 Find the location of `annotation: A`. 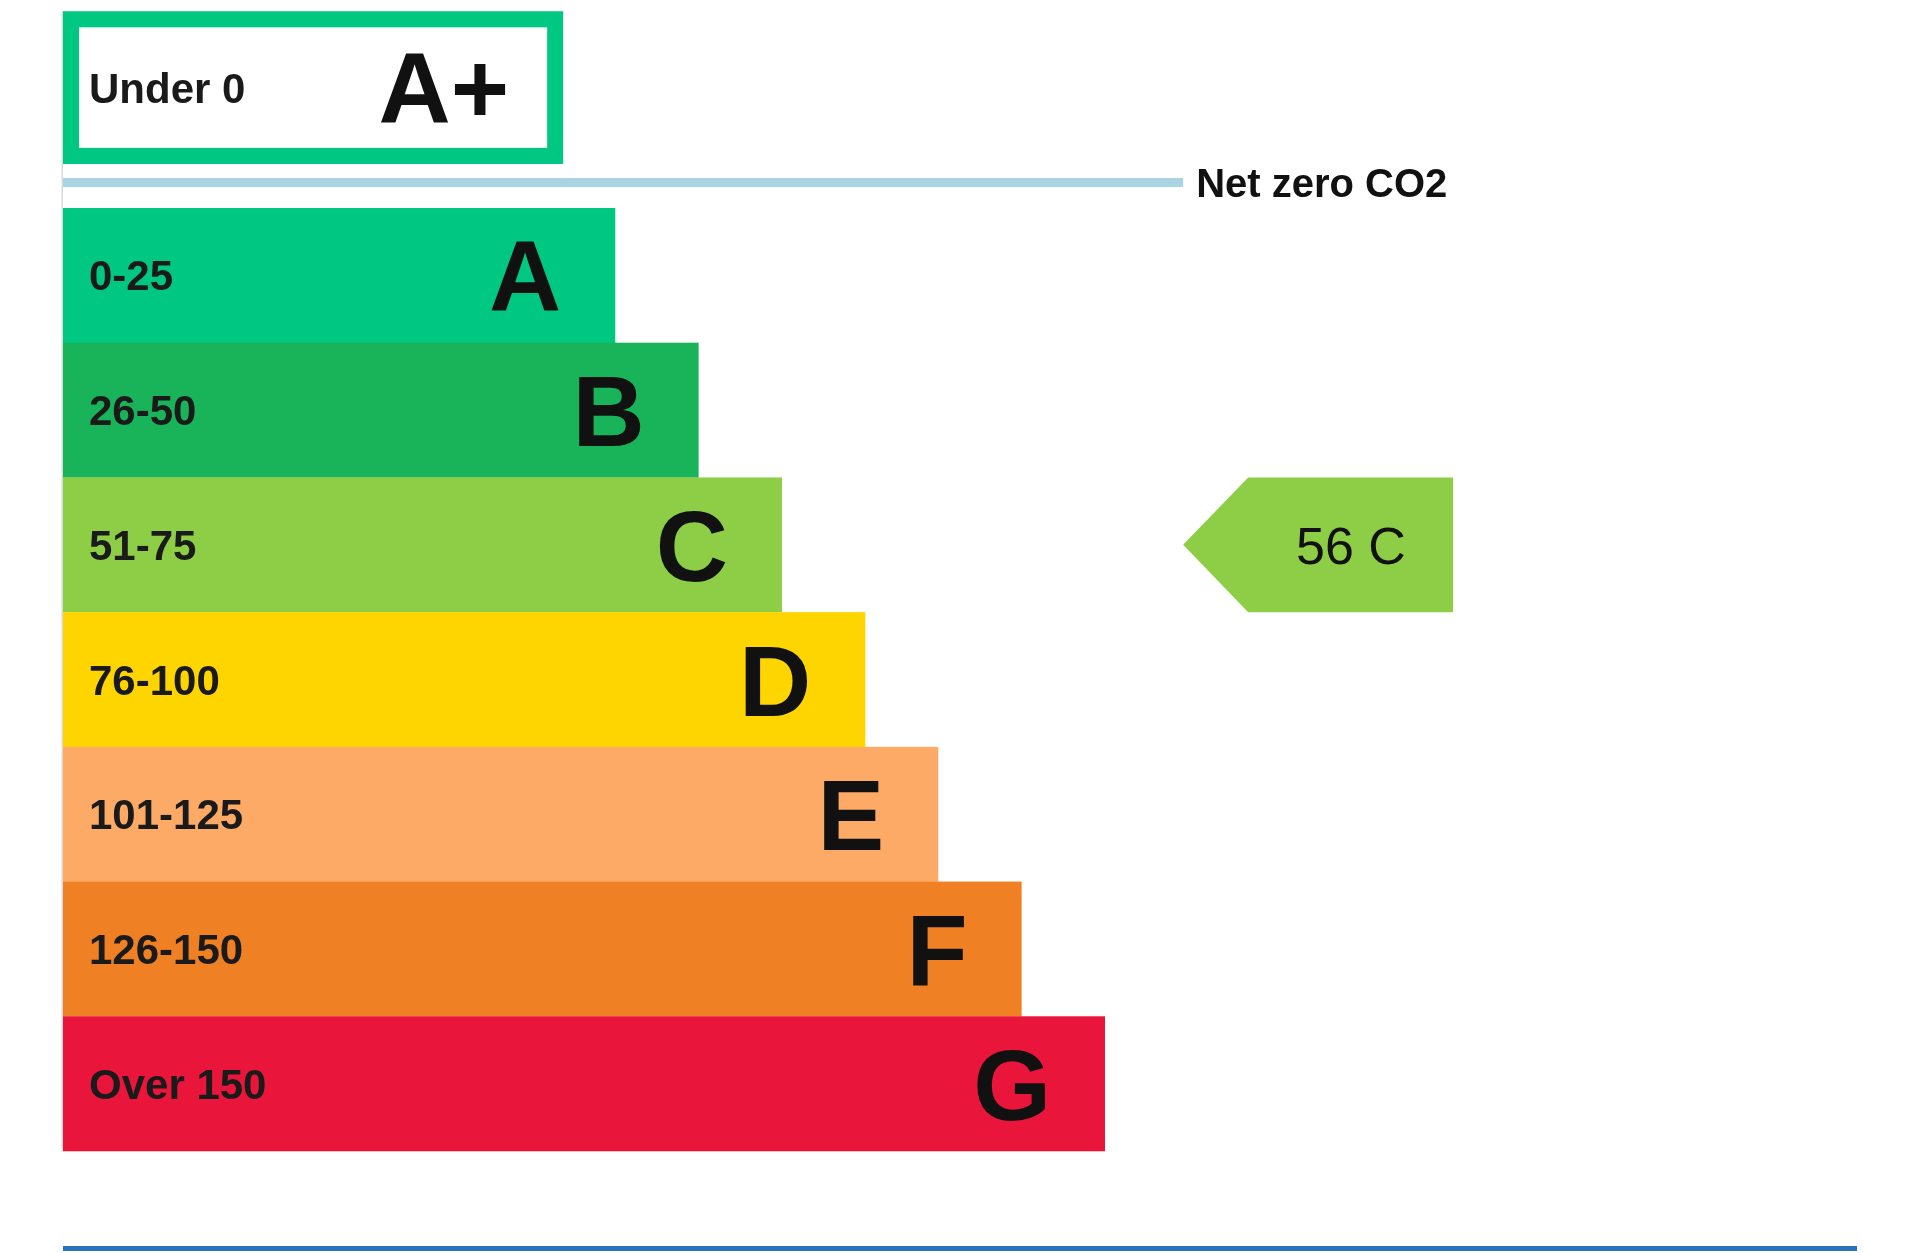

annotation: A is located at coordinates (525, 276).